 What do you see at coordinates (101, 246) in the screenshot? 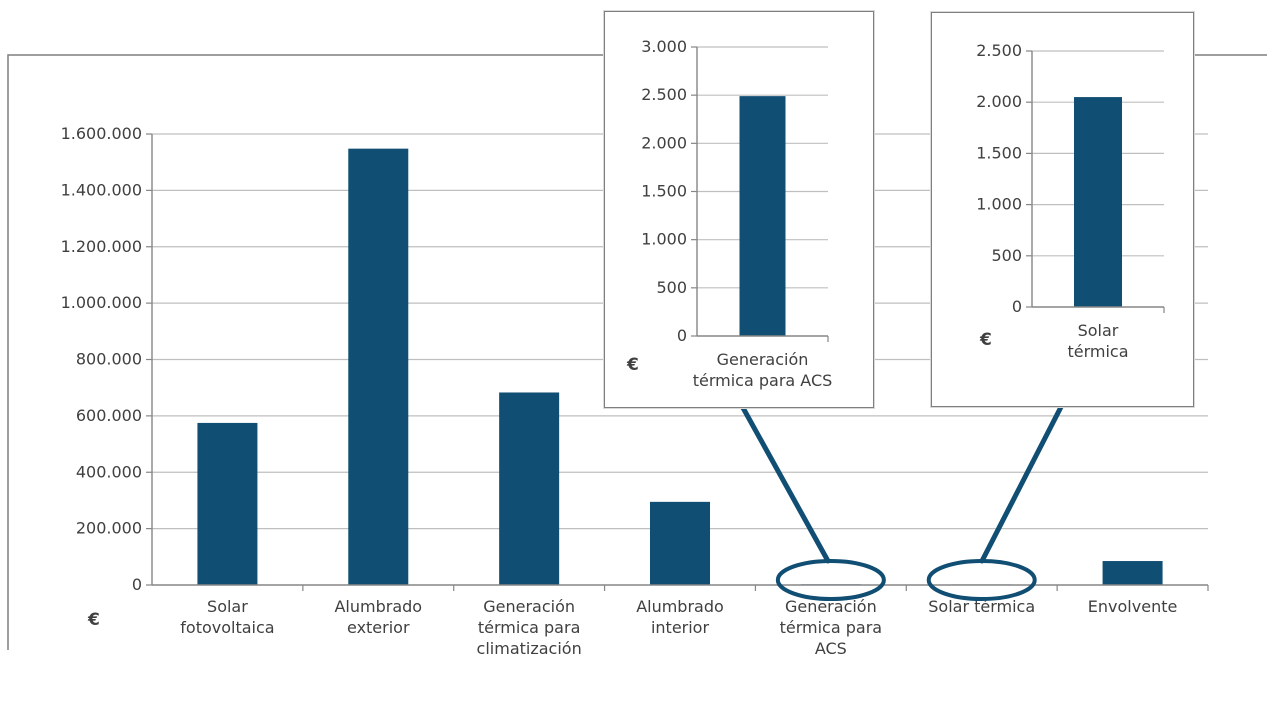
I see `y-tick-label: 1.200.000` at bounding box center [101, 246].